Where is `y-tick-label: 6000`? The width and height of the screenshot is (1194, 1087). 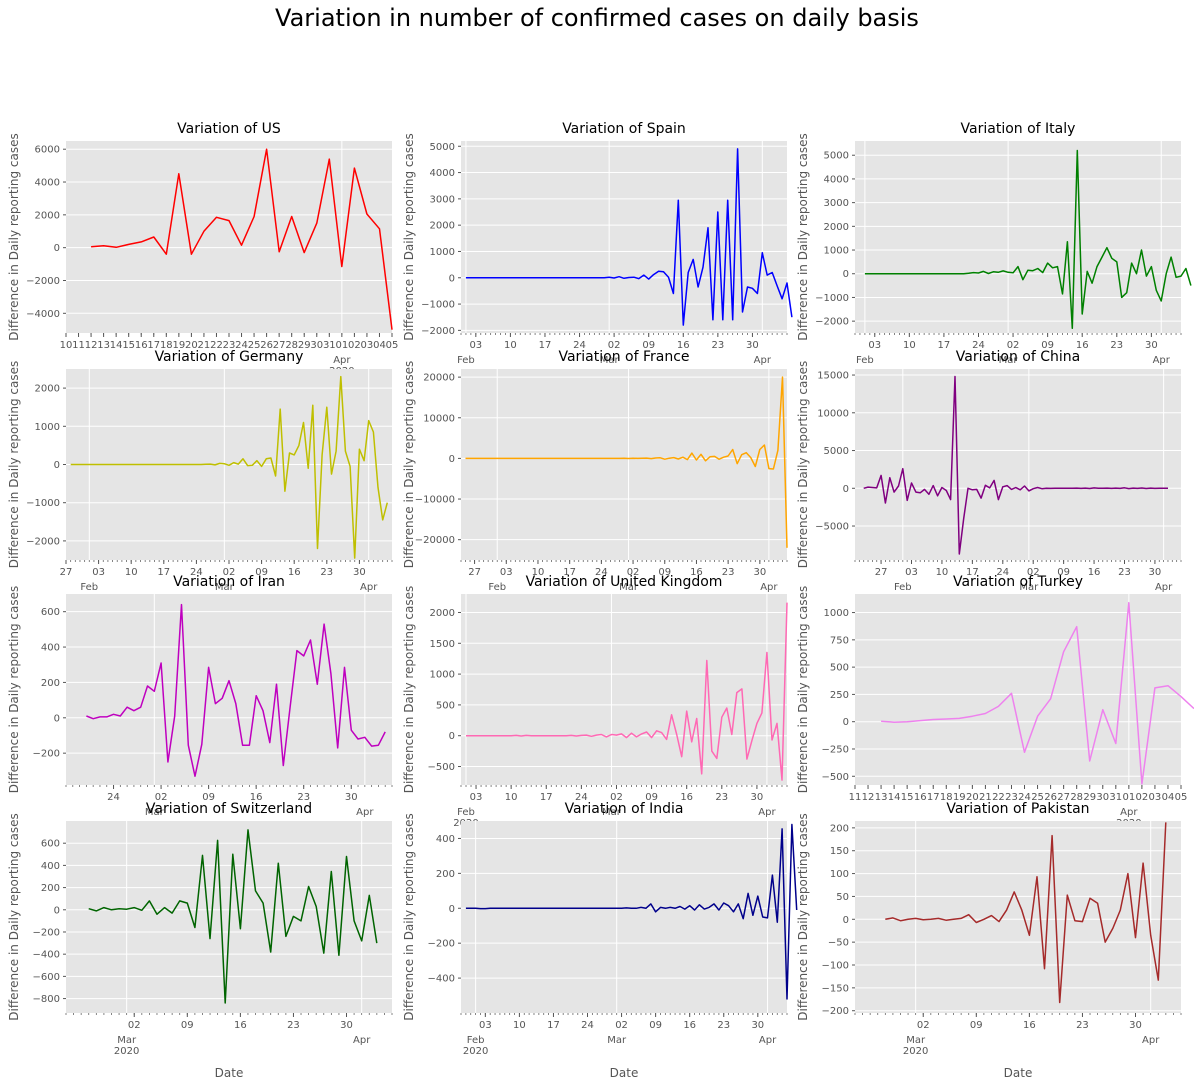 y-tick-label: 6000 is located at coordinates (47, 150).